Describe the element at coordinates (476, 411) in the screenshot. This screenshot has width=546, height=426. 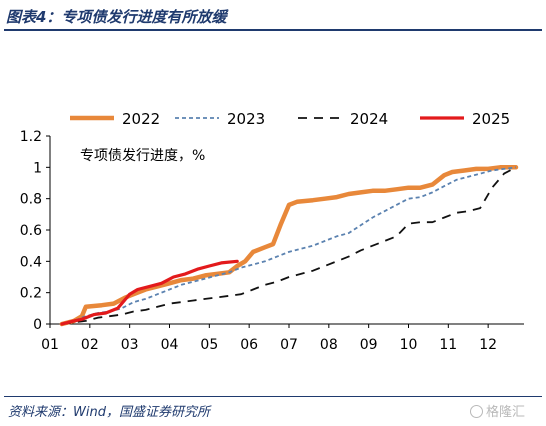
I see `watermark-logo-icon` at that location.